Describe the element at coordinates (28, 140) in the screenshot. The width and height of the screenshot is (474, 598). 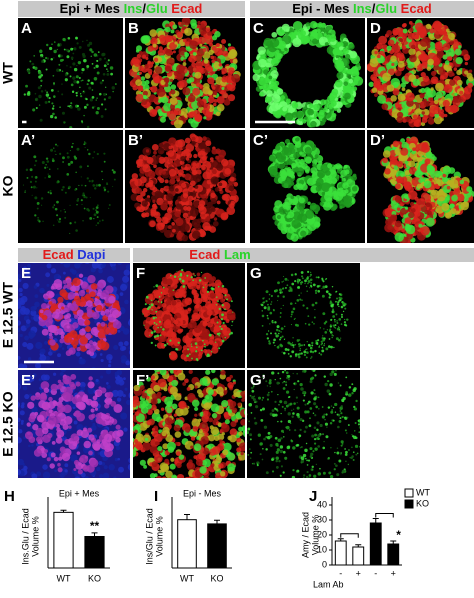
I see `panel-label: A’` at that location.